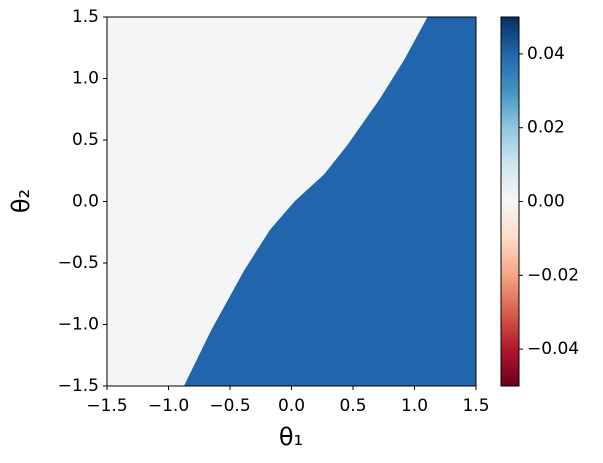 This screenshot has width=603, height=463. Describe the element at coordinates (78, 386) in the screenshot. I see `y-tick-label: −1.5` at that location.